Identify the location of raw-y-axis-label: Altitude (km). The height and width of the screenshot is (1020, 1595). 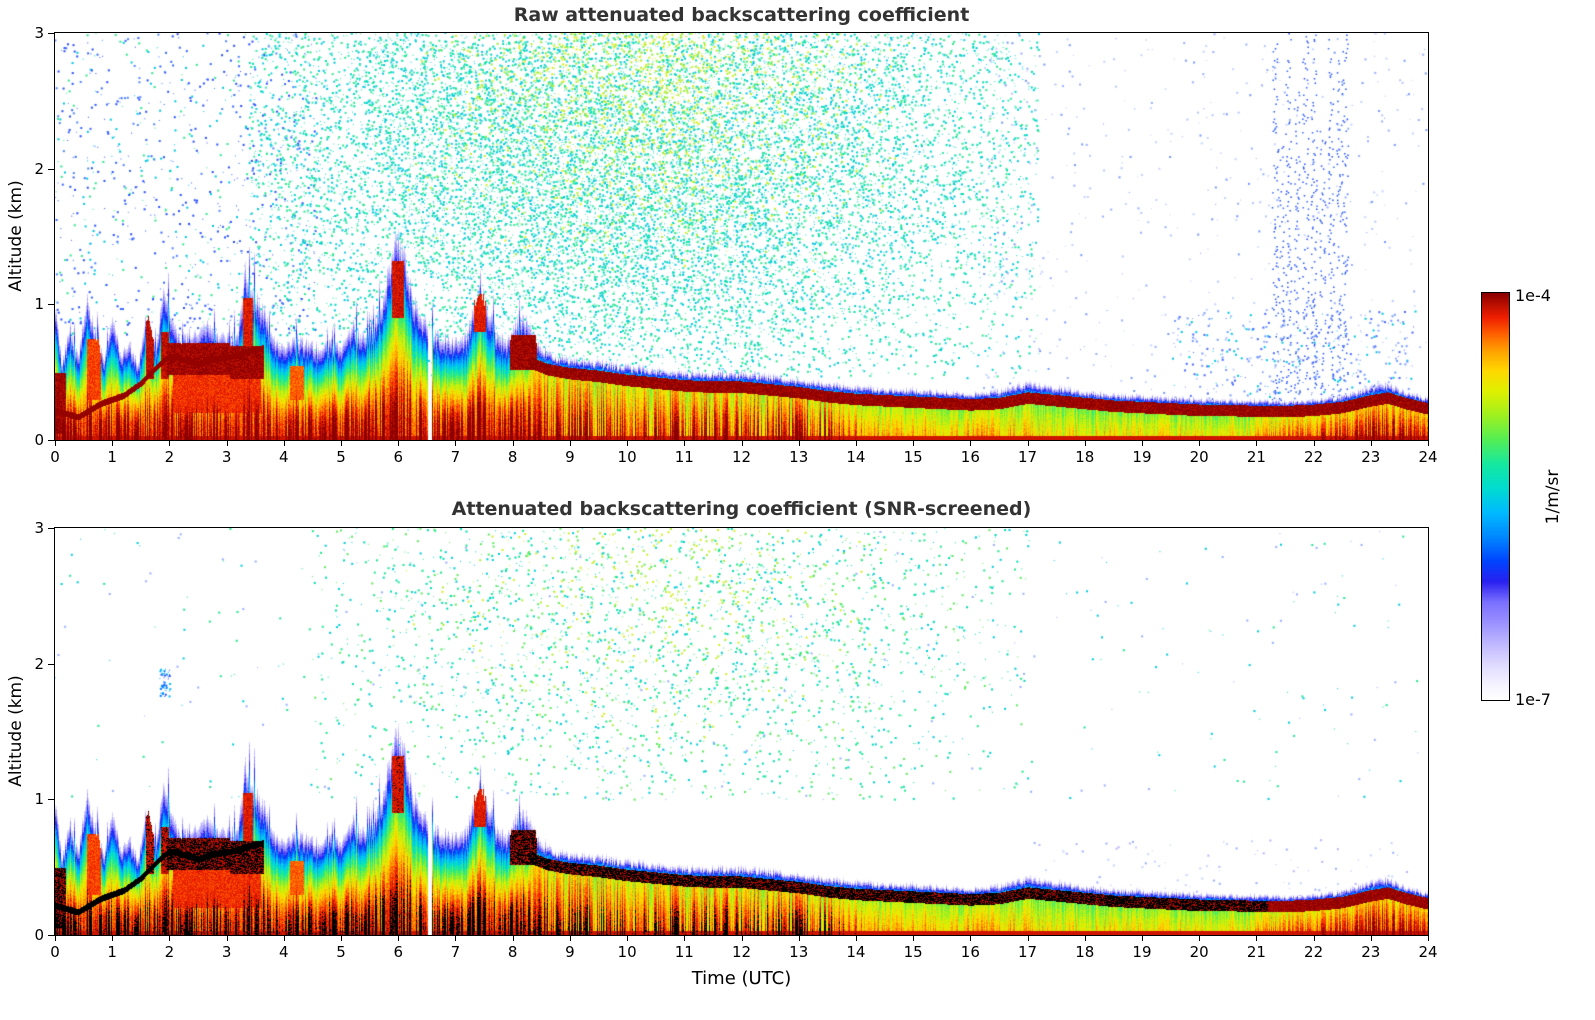
(16, 236).